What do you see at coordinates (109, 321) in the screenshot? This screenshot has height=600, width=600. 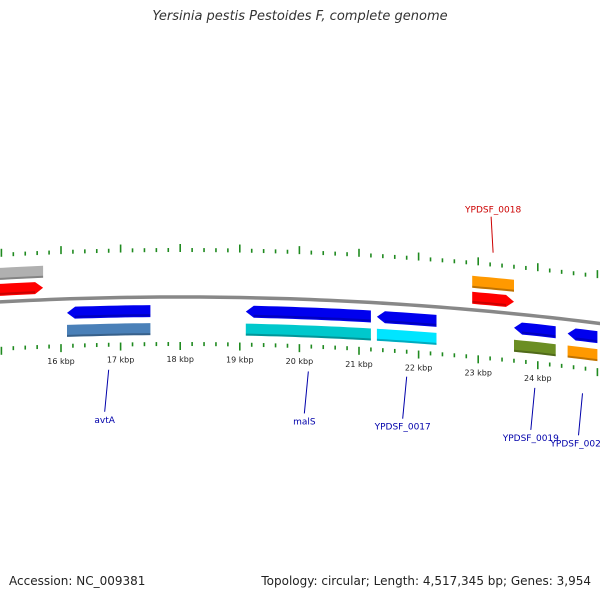 I see `gene-avtA` at bounding box center [109, 321].